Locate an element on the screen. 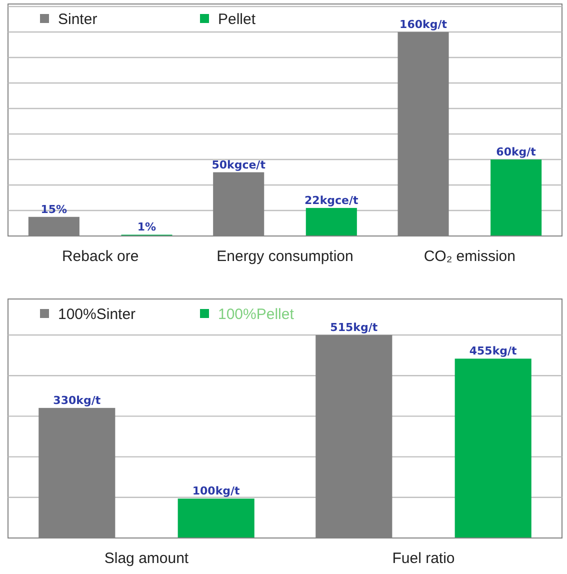  legend-label: 100%Sinter is located at coordinates (97, 314).